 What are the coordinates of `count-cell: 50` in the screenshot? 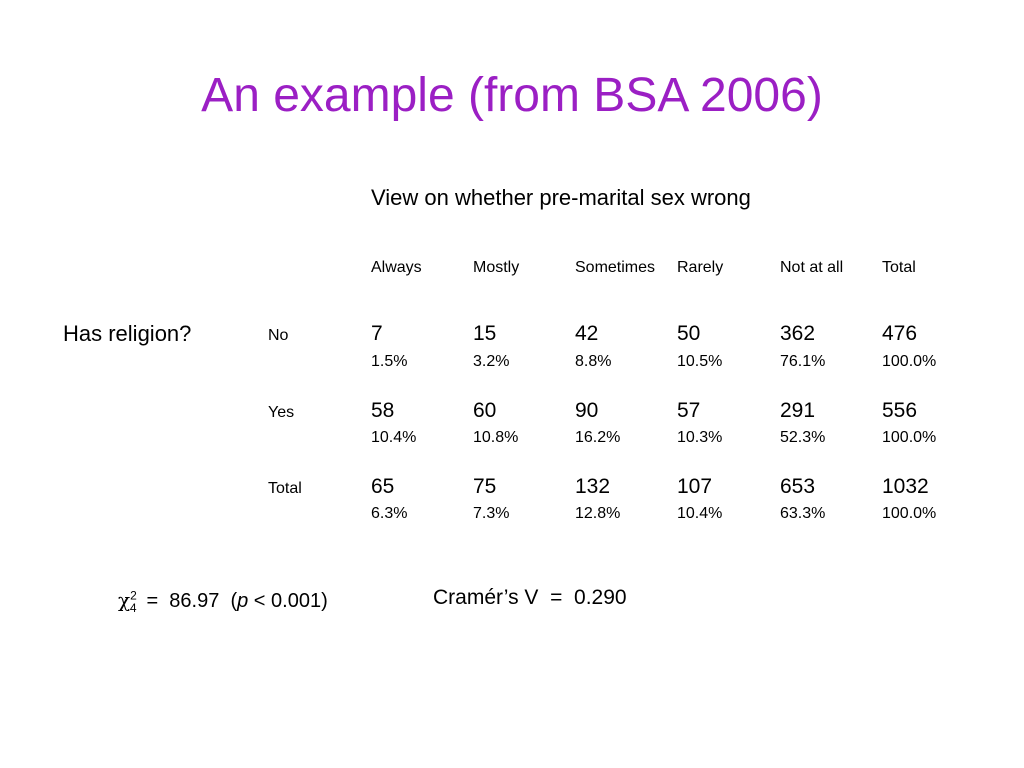 It's located at (689, 333).